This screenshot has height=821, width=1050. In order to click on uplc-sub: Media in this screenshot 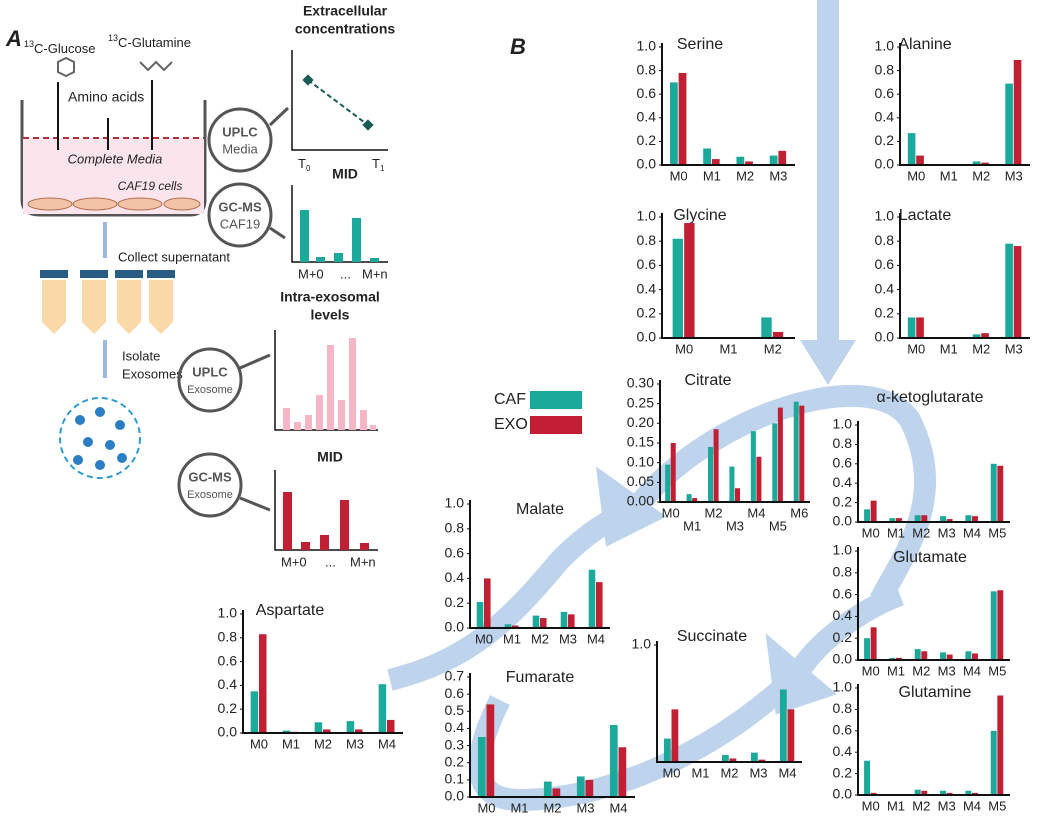, I will do `click(240, 148)`.